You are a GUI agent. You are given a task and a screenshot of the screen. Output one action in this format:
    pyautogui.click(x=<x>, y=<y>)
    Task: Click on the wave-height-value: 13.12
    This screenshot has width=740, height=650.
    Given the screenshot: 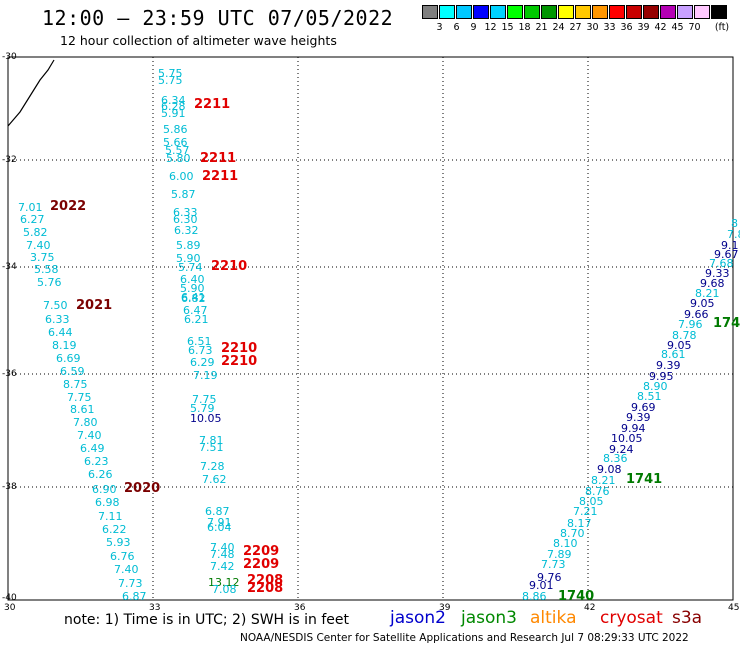 What is the action you would take?
    pyautogui.click(x=224, y=582)
    